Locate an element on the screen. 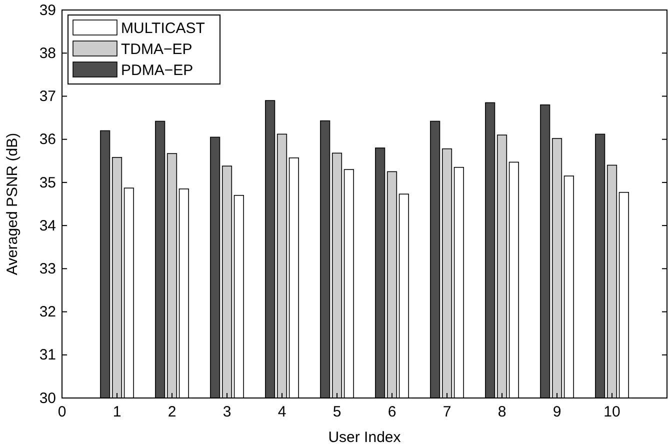  legend-label: TDMA−EP is located at coordinates (156, 49).